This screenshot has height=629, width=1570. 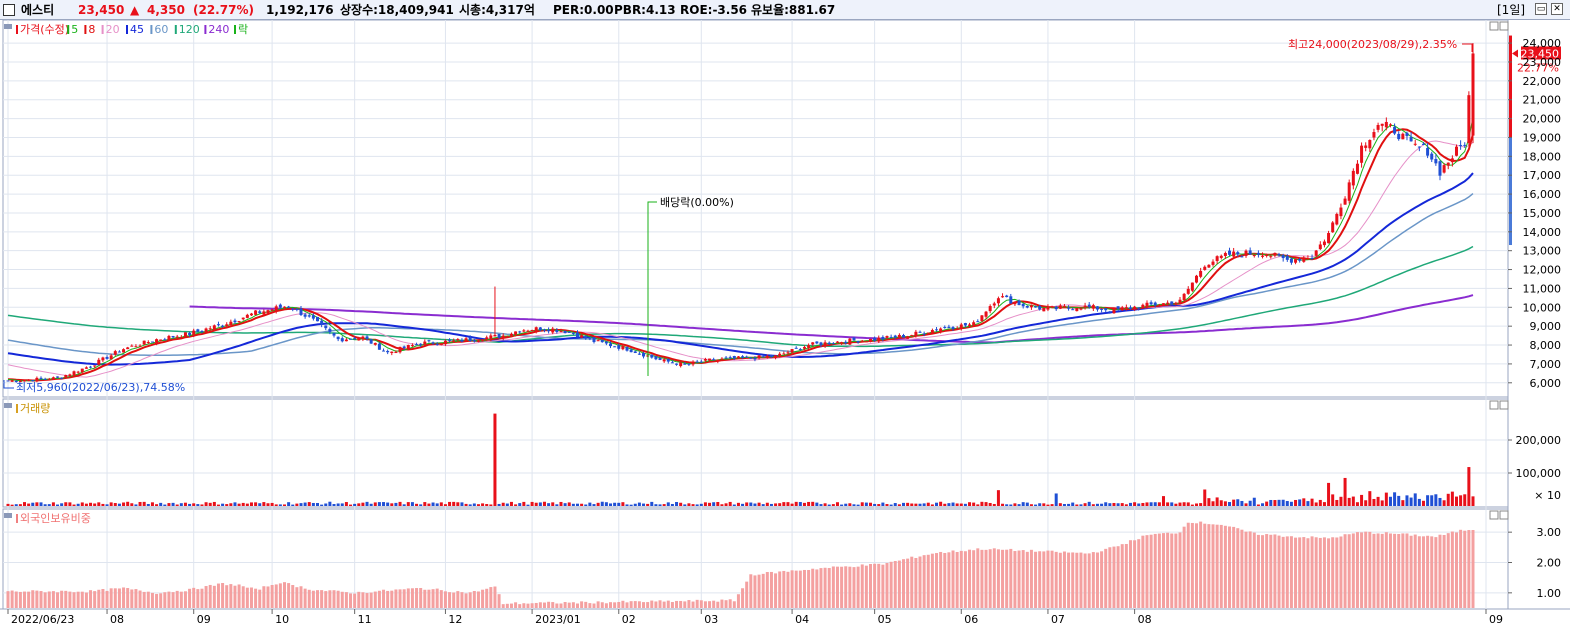 What do you see at coordinates (793, 10) in the screenshot?
I see `reserve-ratio: 유보율:881.67` at bounding box center [793, 10].